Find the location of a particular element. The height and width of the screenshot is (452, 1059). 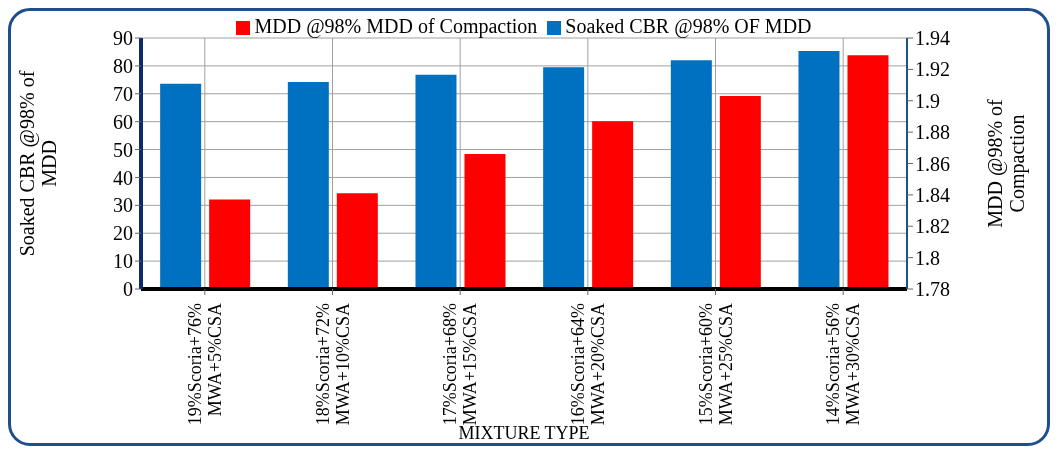

y2-axis-title: MDD @98% of Compaction is located at coordinates (1006, 163).